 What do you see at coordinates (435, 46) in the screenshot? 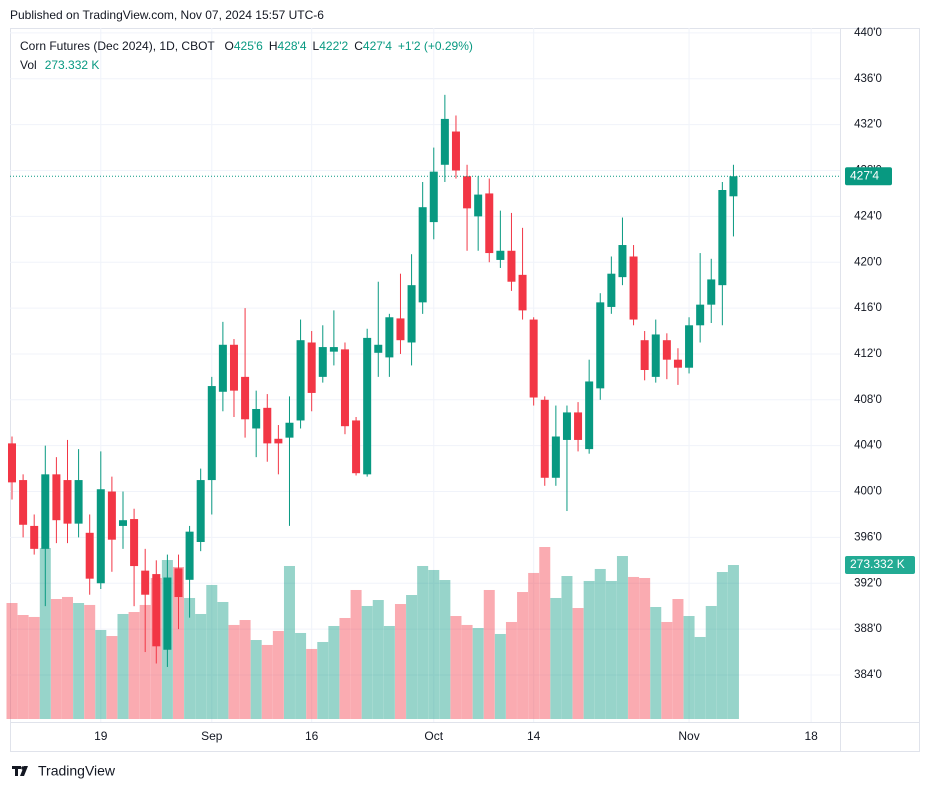
I see `change: +1'2 (+0.29%)` at bounding box center [435, 46].